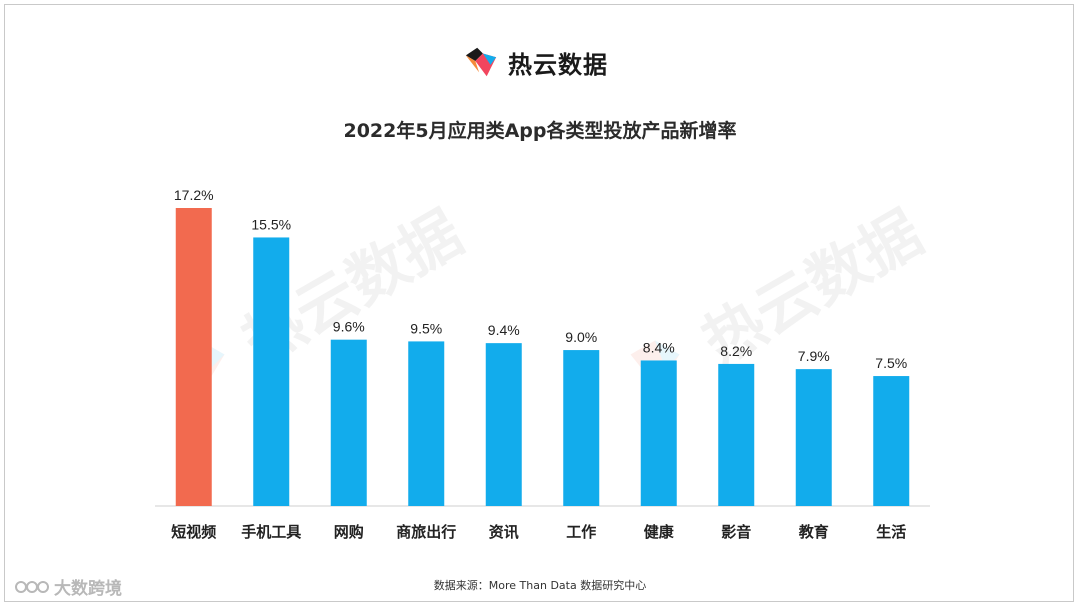 The height and width of the screenshot is (608, 1080). What do you see at coordinates (194, 195) in the screenshot?
I see `data-label-0: 17.2%` at bounding box center [194, 195].